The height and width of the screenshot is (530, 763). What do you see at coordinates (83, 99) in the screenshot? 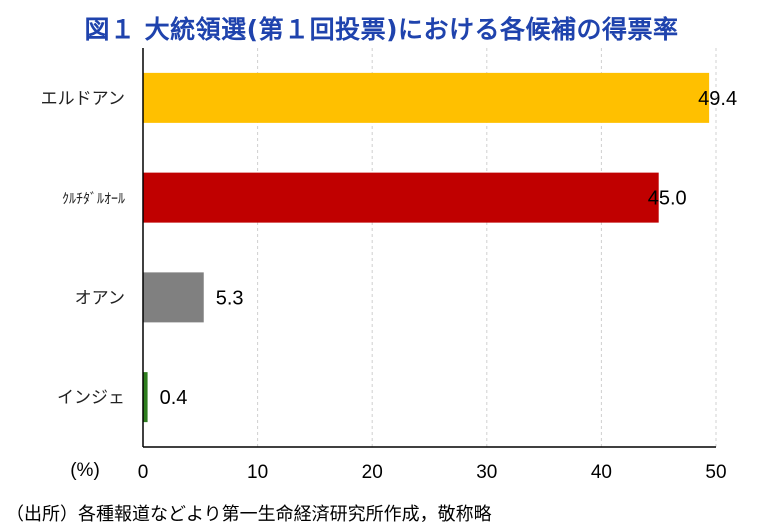
I see `category-label: エルドアン` at bounding box center [83, 99].